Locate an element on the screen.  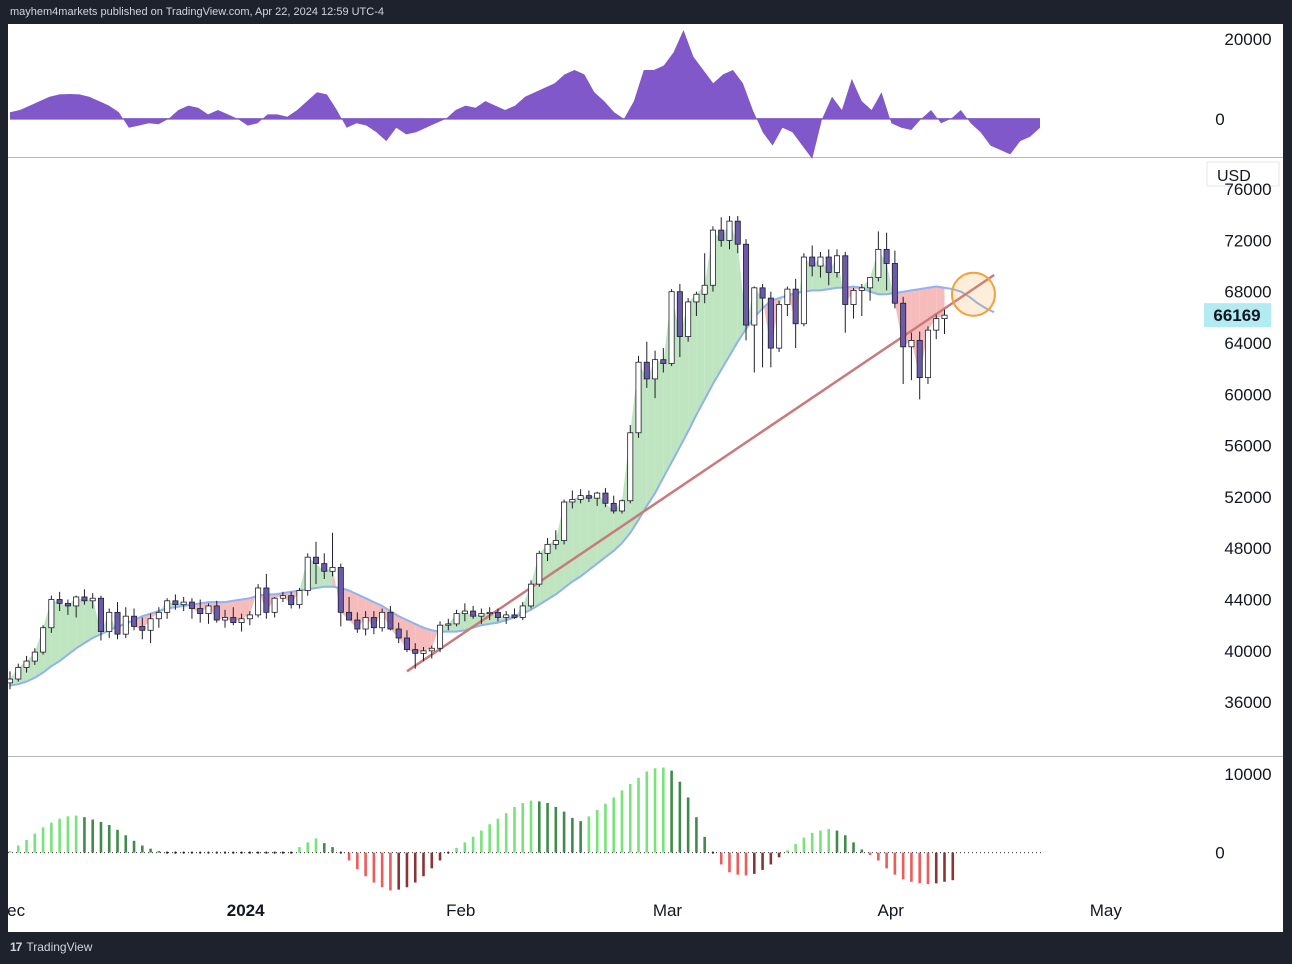
oscillator-tick-label: 20000 is located at coordinates (1247, 39).